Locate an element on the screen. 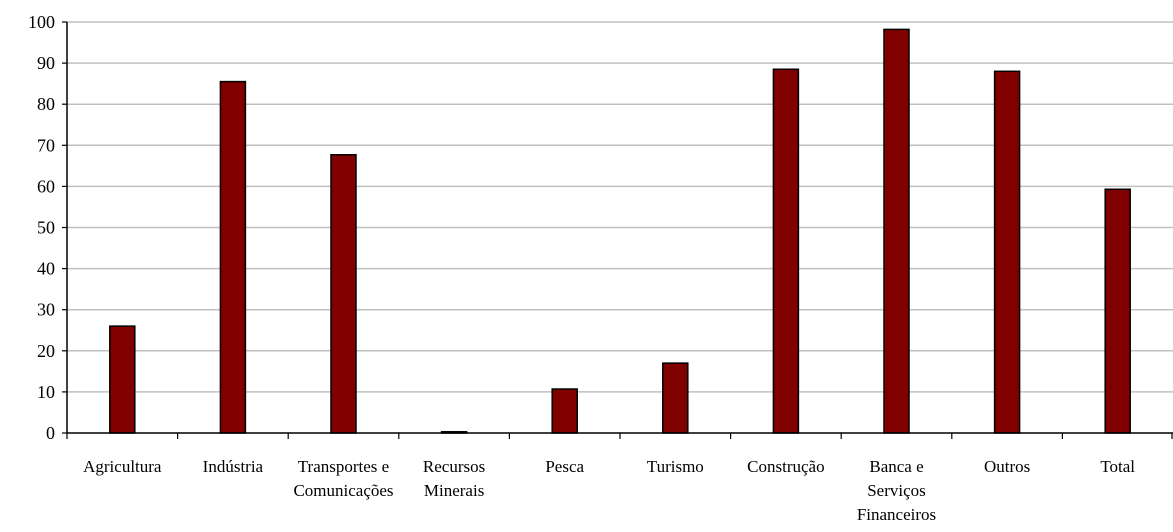 The width and height of the screenshot is (1173, 532). y-tick-label: 100 is located at coordinates (41, 22).